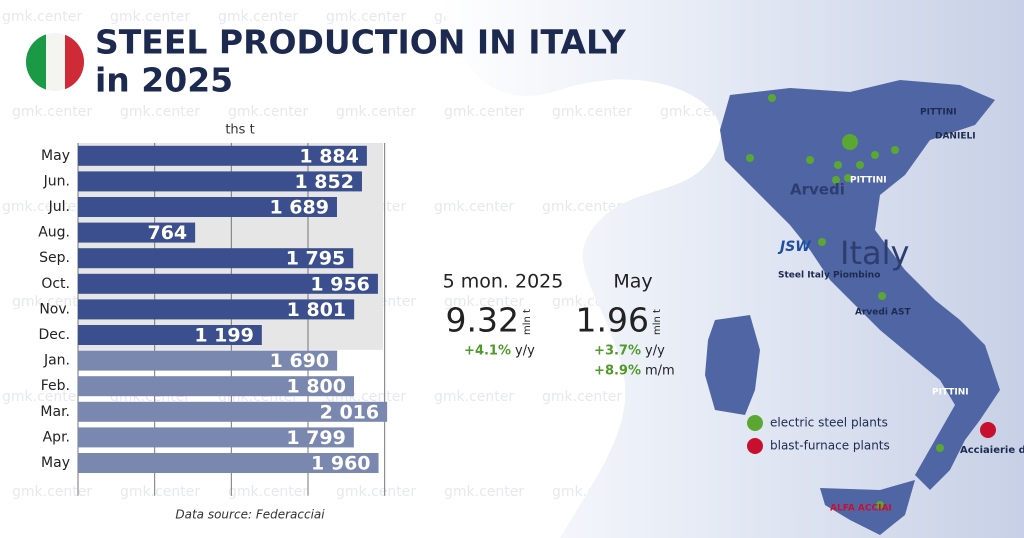  Describe the element at coordinates (55, 62) in the screenshot. I see `flag` at that location.